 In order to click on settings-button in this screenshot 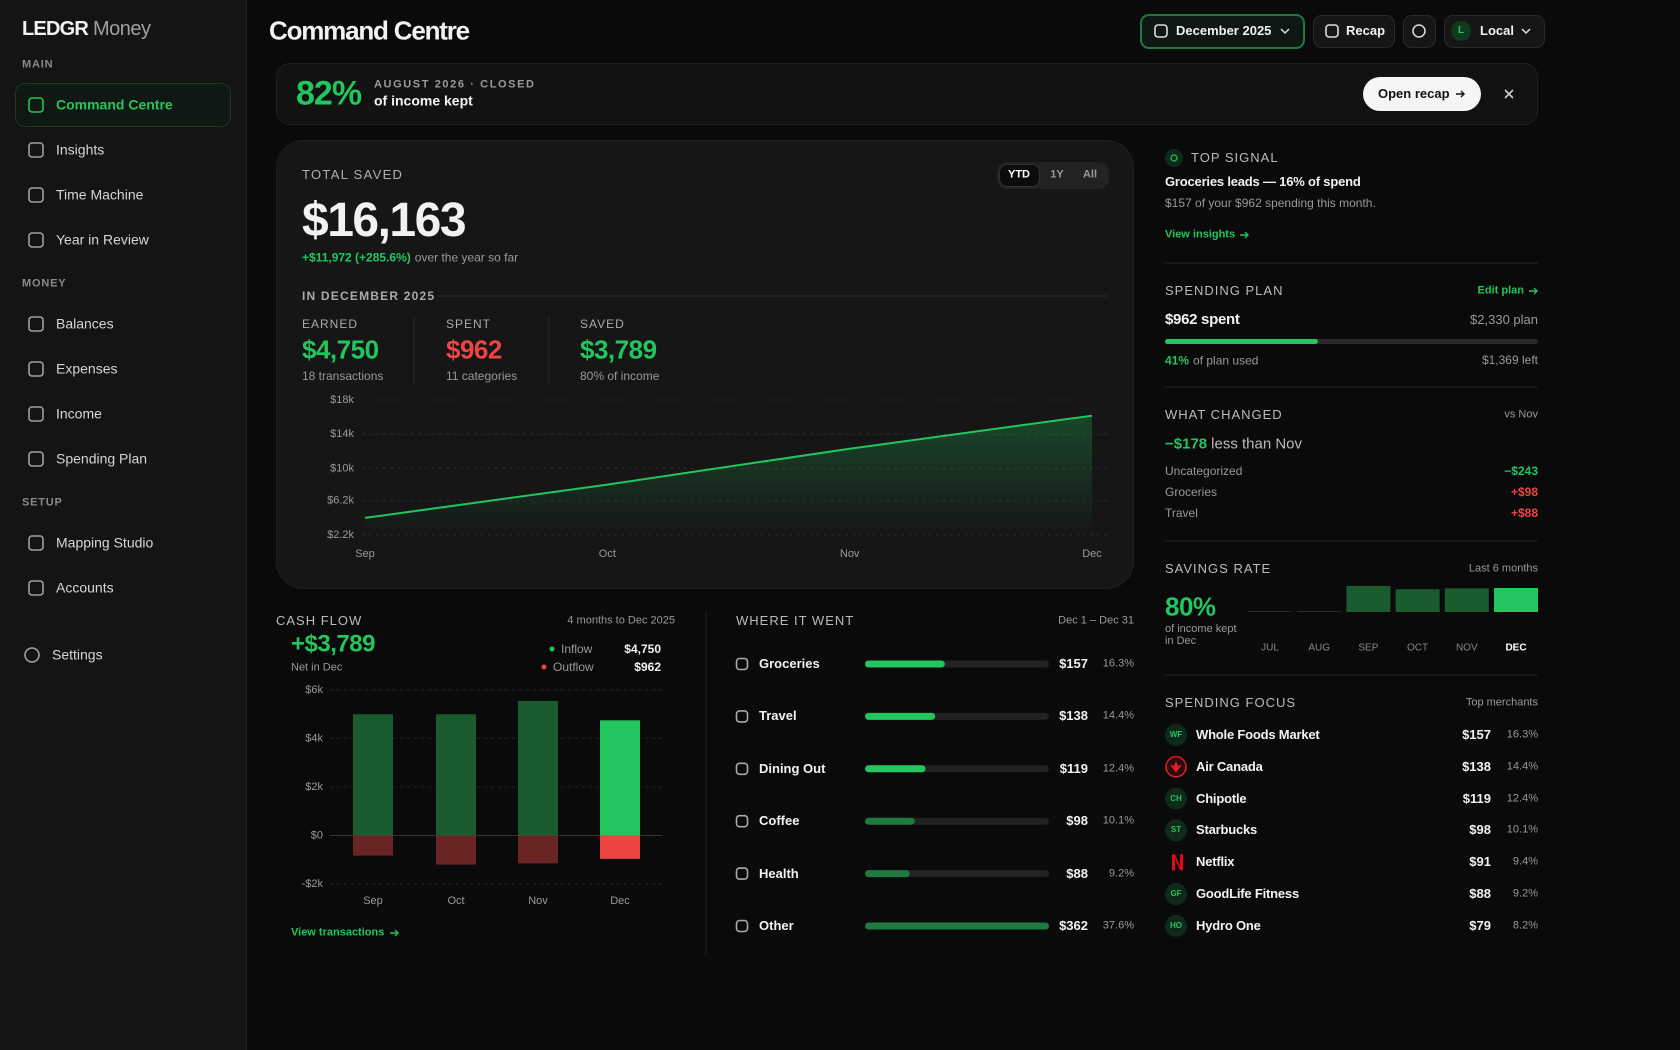, I will do `click(1419, 31)`.